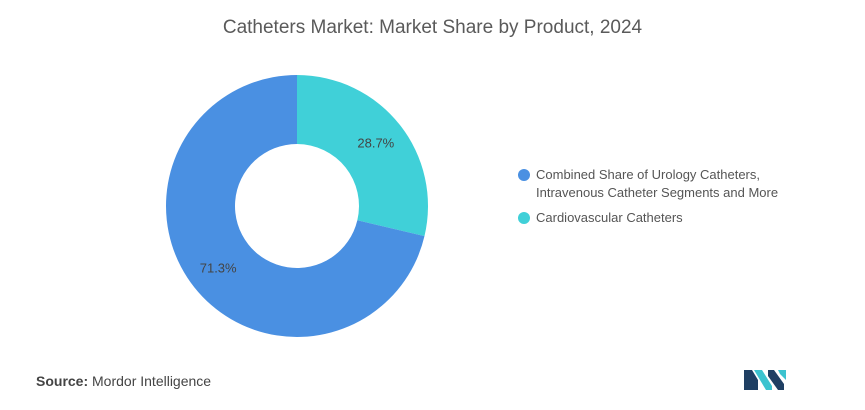 The image size is (865, 410). I want to click on legend-swatch-cardiovascular, so click(524, 218).